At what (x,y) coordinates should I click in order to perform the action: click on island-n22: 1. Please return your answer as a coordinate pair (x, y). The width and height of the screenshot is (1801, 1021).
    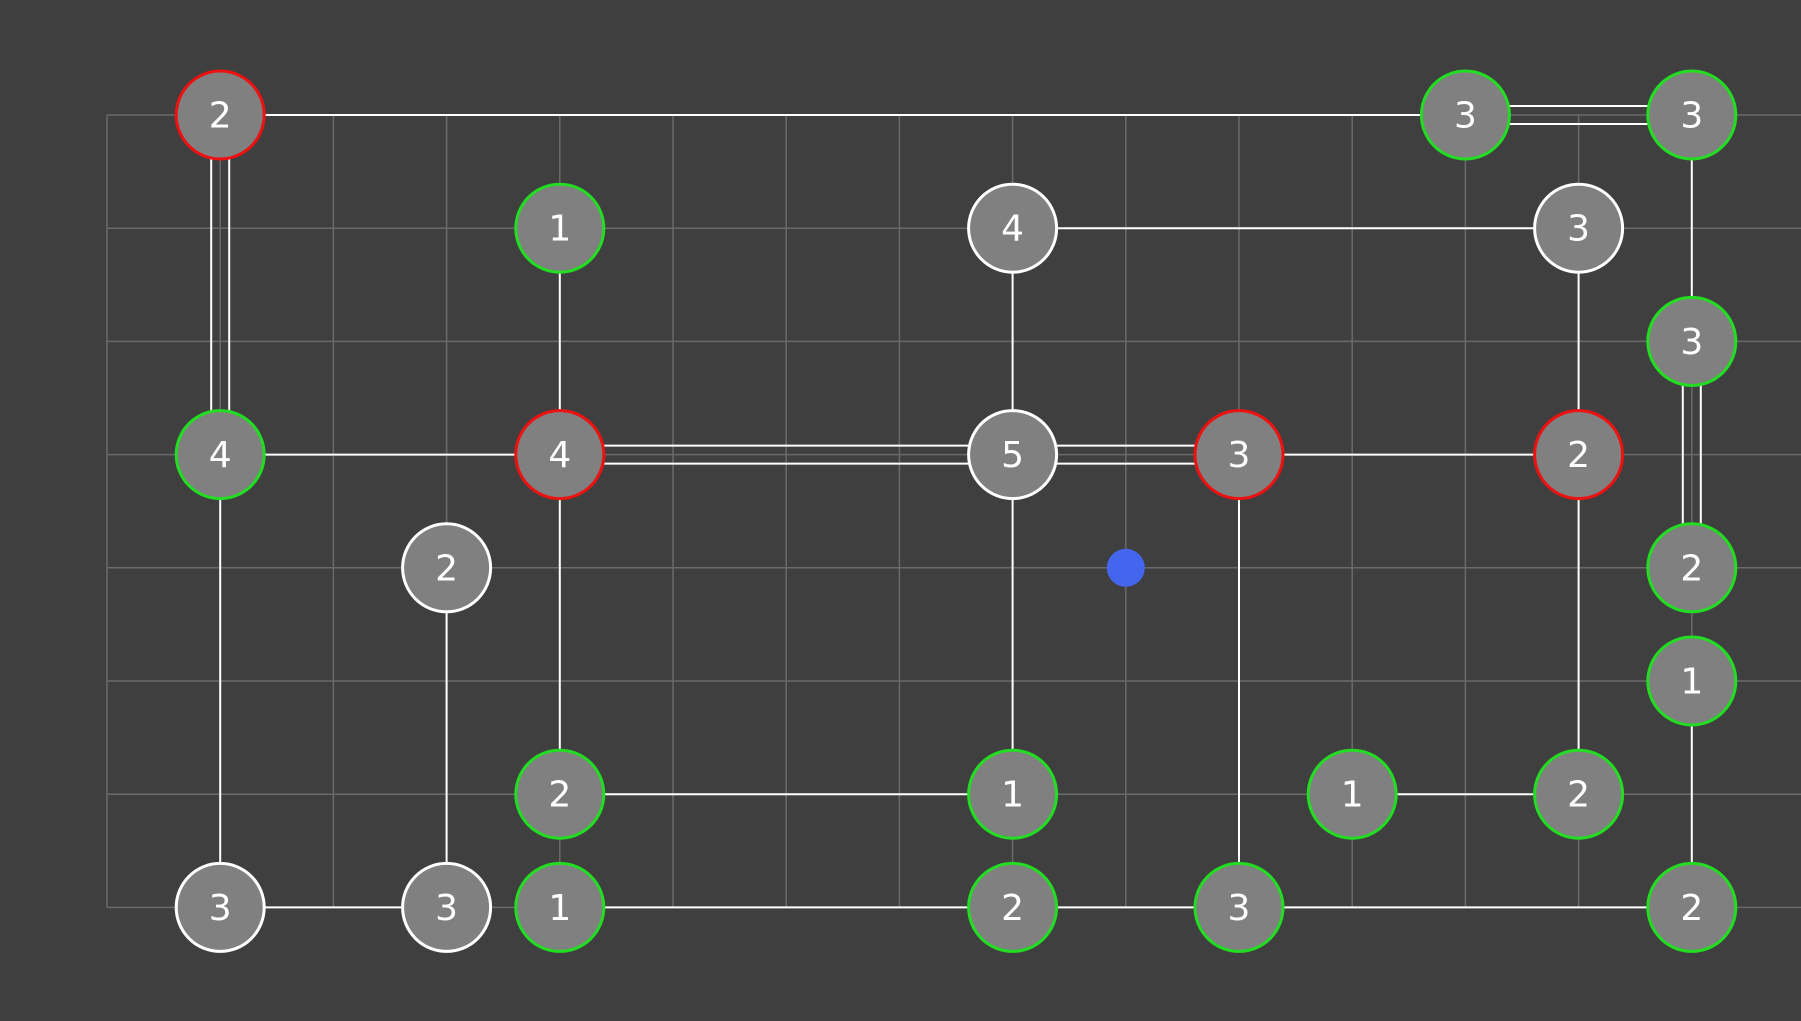
    Looking at the image, I should click on (560, 907).